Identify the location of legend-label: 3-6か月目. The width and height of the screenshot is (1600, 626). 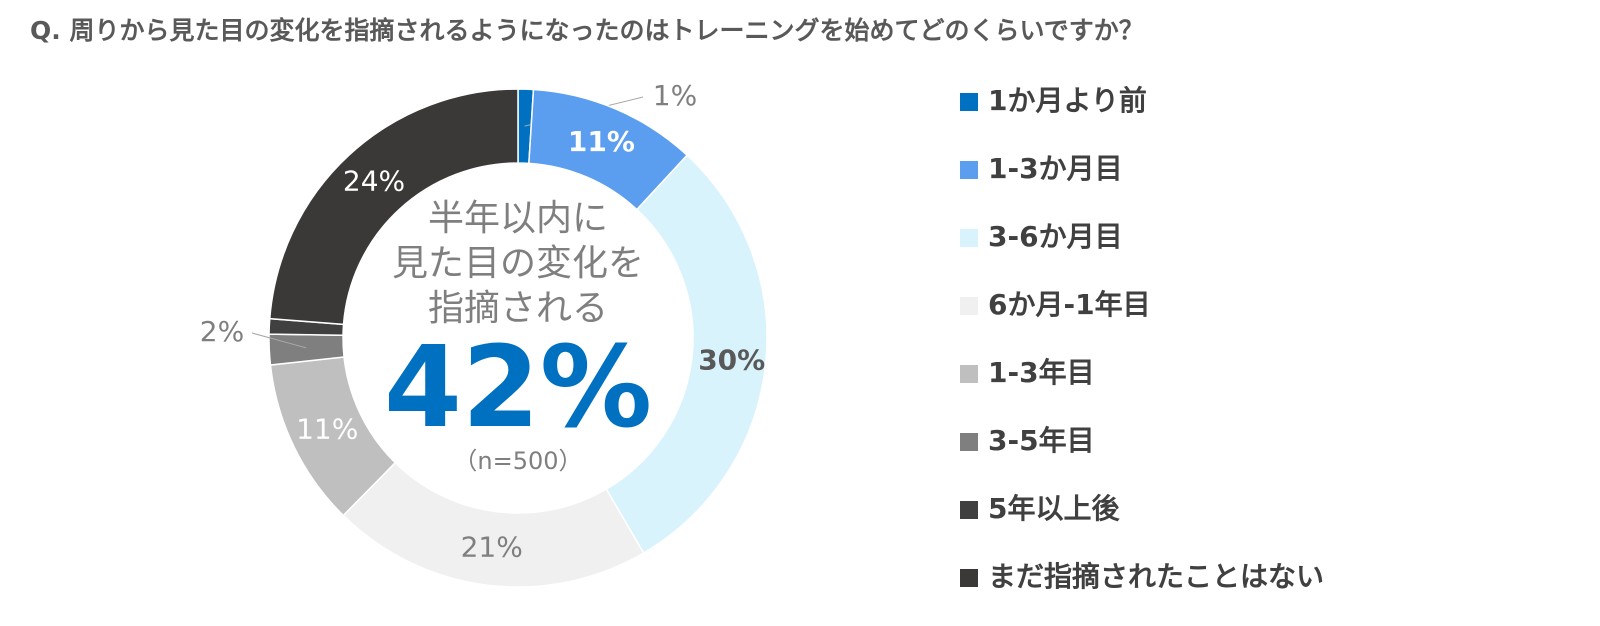
(1055, 236).